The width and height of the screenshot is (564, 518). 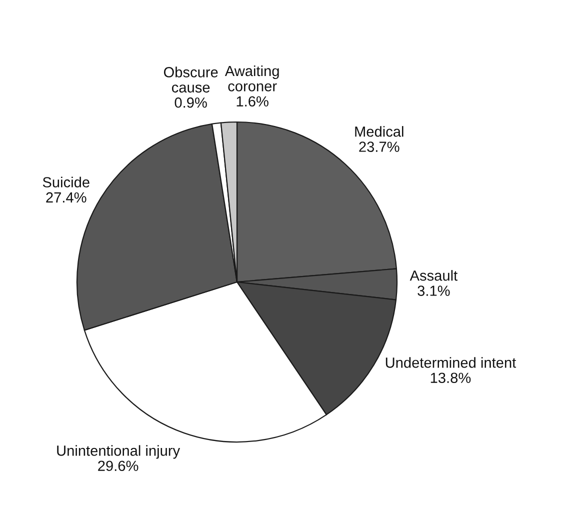 What do you see at coordinates (251, 78) in the screenshot?
I see `slice-label: Awaiting coroner` at bounding box center [251, 78].